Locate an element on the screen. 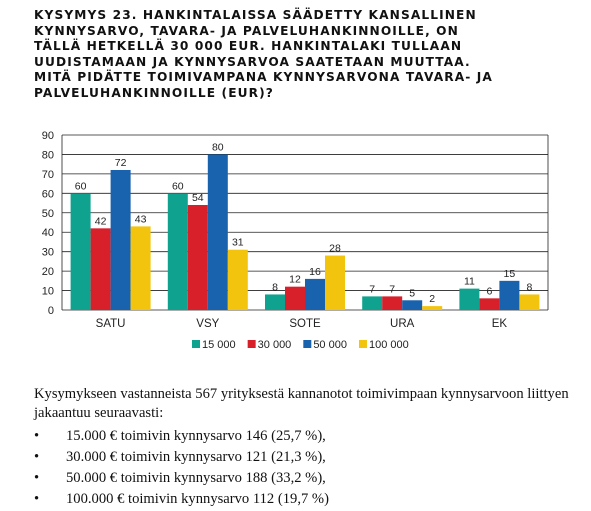  y-tick-label: 30 is located at coordinates (48, 253).